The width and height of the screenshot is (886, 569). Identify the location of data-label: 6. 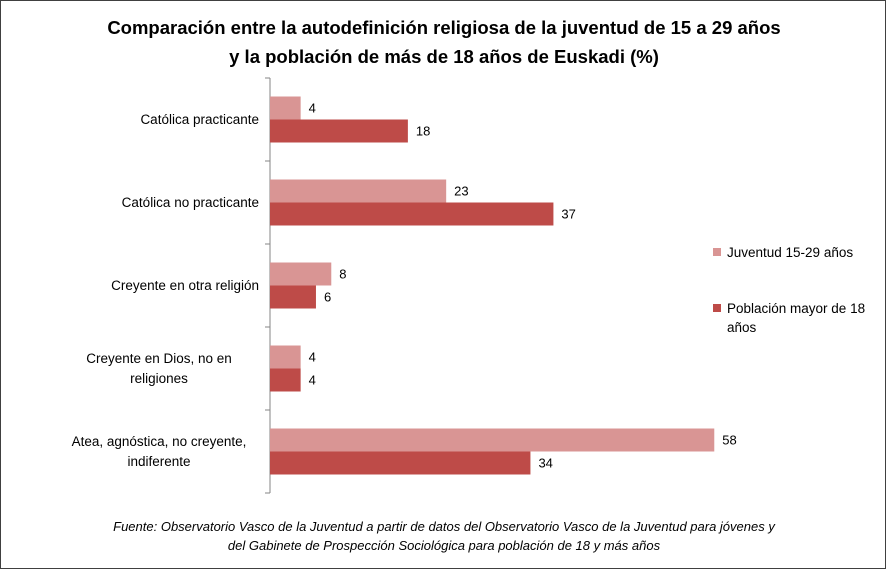
(327, 296).